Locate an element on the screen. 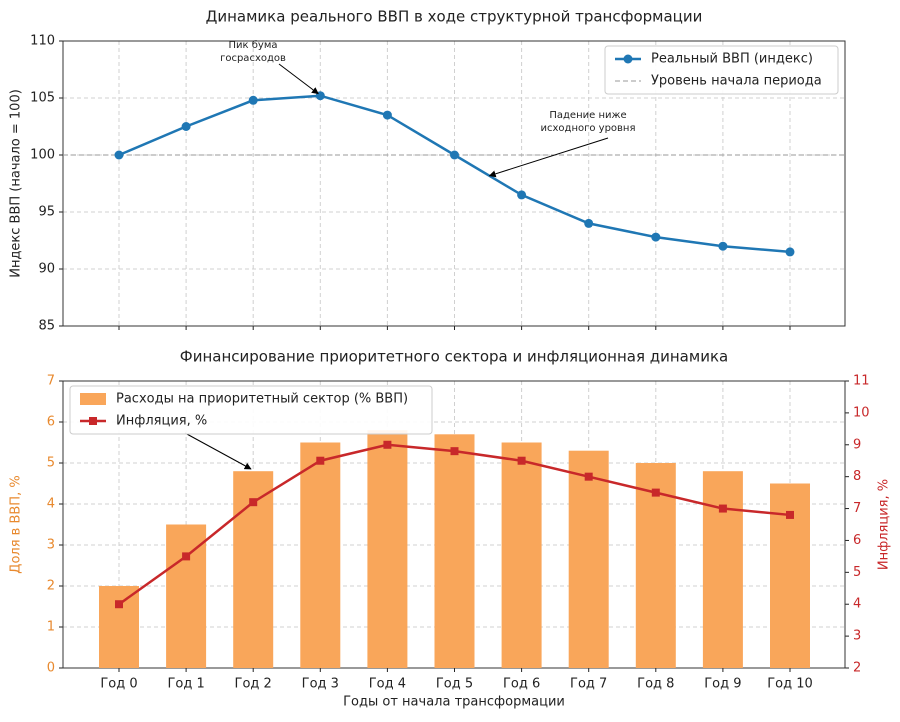 The image size is (900, 722). y-tick-label: 2 is located at coordinates (51, 586).